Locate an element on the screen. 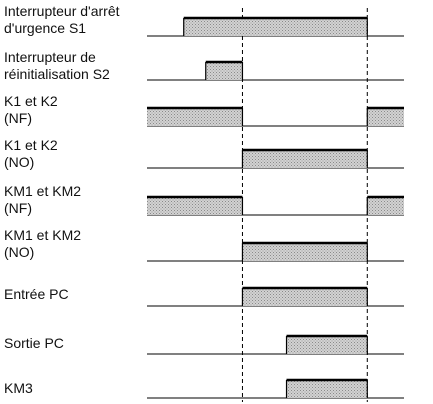  signal-label-line: Interrupteur de is located at coordinates (50, 57).